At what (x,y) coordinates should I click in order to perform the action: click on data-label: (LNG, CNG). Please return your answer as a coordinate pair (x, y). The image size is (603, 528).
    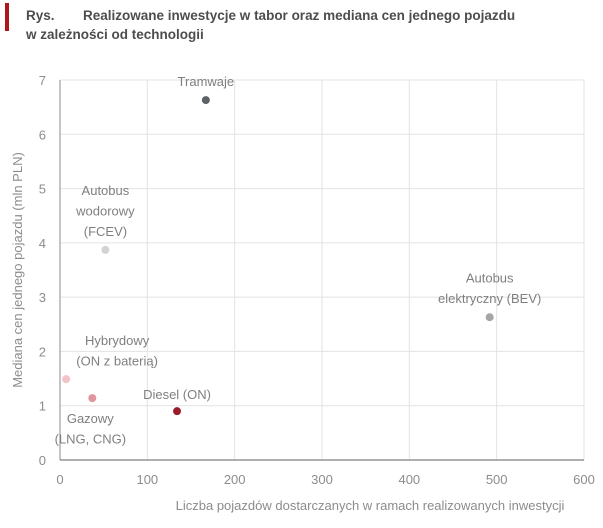
    Looking at the image, I should click on (91, 439).